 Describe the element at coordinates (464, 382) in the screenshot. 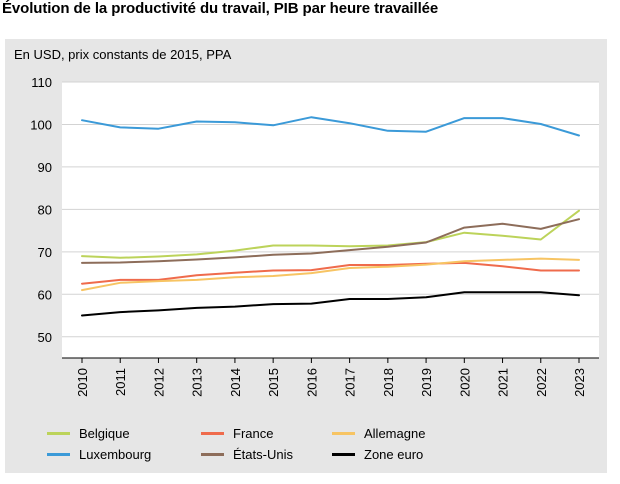

I see `x-tick-label: 2020` at that location.